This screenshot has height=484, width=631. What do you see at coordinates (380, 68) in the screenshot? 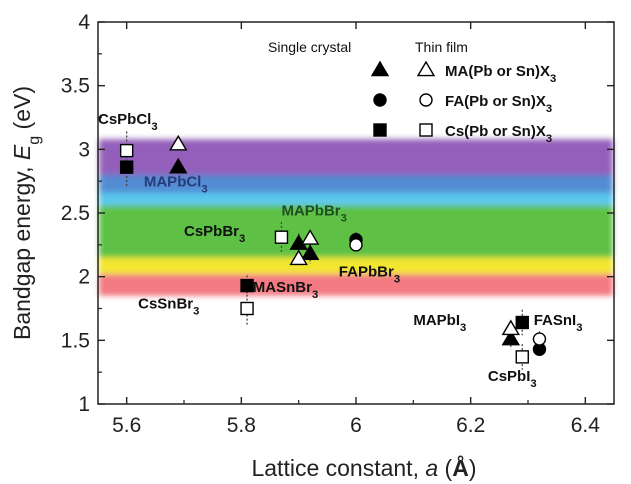
I see `triangle-legend-single-crystal-point` at bounding box center [380, 68].